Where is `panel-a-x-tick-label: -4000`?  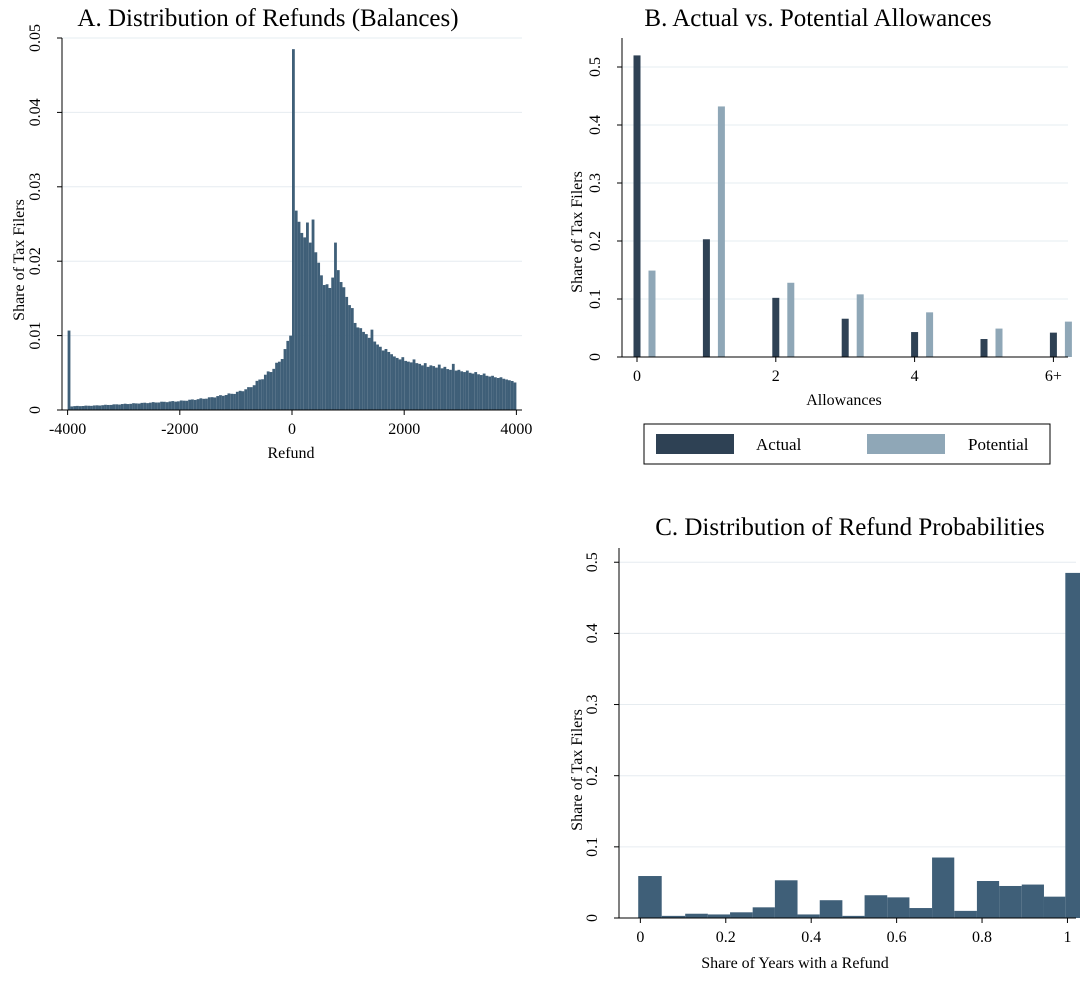
panel-a-x-tick-label: -4000 is located at coordinates (67, 429).